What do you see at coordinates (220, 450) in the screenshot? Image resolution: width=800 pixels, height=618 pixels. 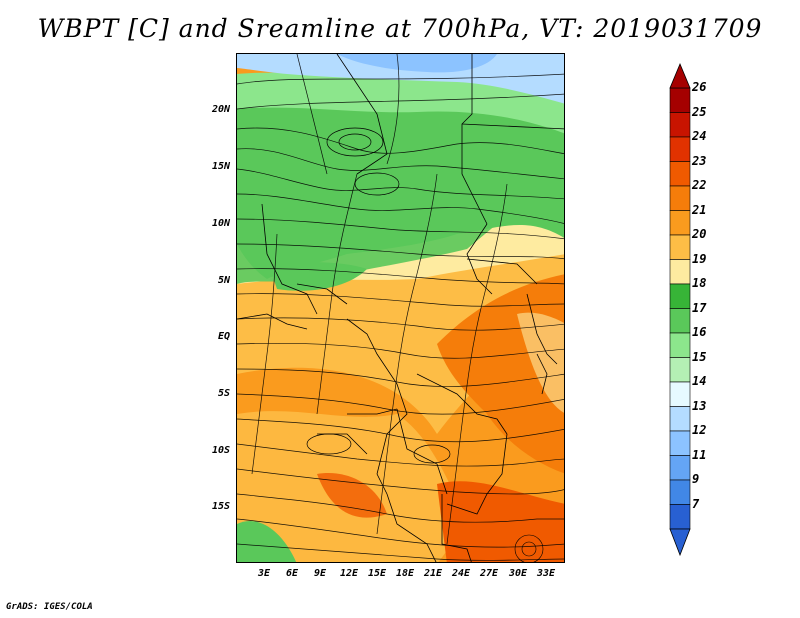 I see `lat-label-10s: 10S` at bounding box center [220, 450].